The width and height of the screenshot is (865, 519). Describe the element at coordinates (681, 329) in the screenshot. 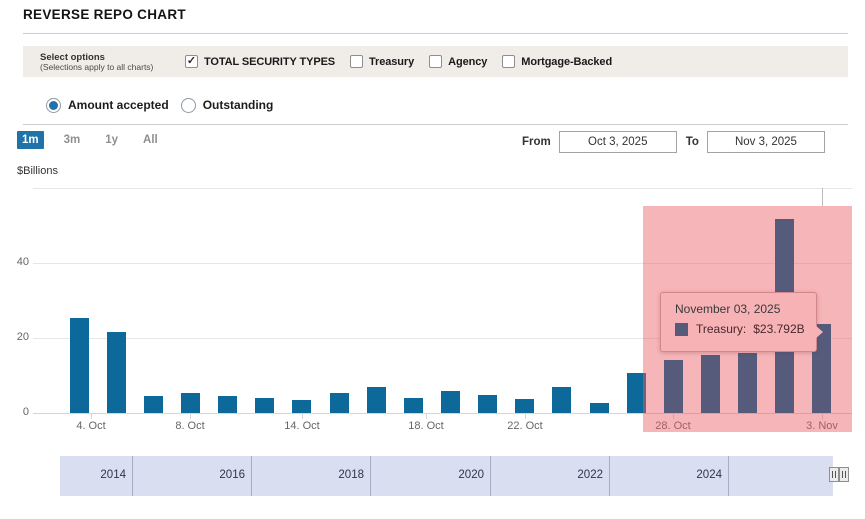

I see `series-swatch-icon` at that location.